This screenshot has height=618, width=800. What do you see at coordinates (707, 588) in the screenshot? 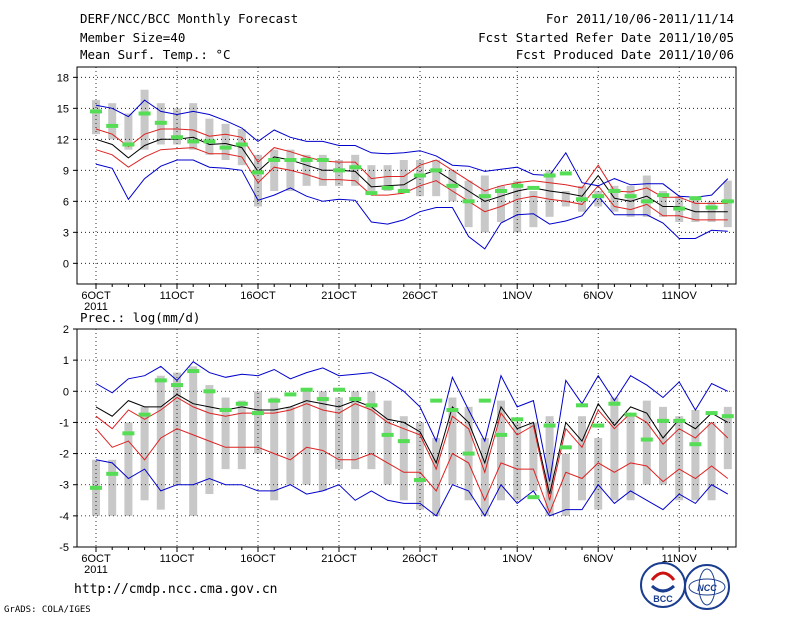
I see `ncc-logo-text: NCC` at bounding box center [707, 588].